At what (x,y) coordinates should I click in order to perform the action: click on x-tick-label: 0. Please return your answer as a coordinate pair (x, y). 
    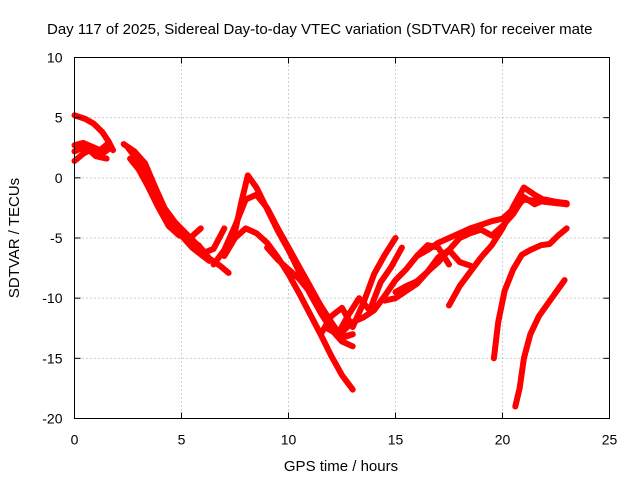
    Looking at the image, I should click on (75, 440).